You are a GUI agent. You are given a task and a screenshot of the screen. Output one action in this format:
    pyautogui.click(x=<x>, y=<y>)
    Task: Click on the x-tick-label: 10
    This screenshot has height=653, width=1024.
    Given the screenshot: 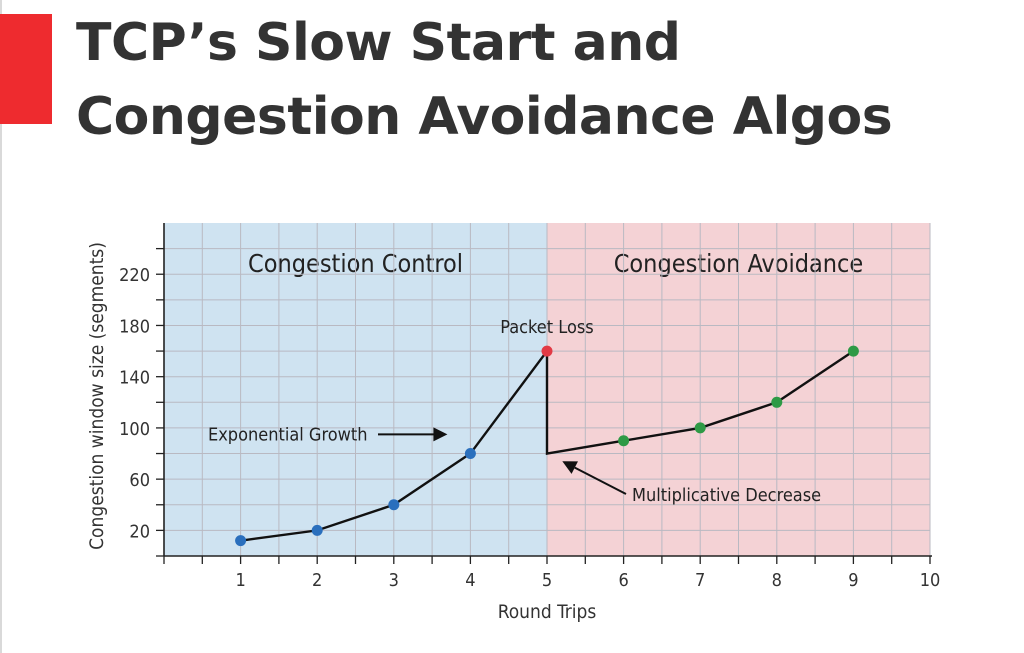 What is the action you would take?
    pyautogui.click(x=930, y=580)
    